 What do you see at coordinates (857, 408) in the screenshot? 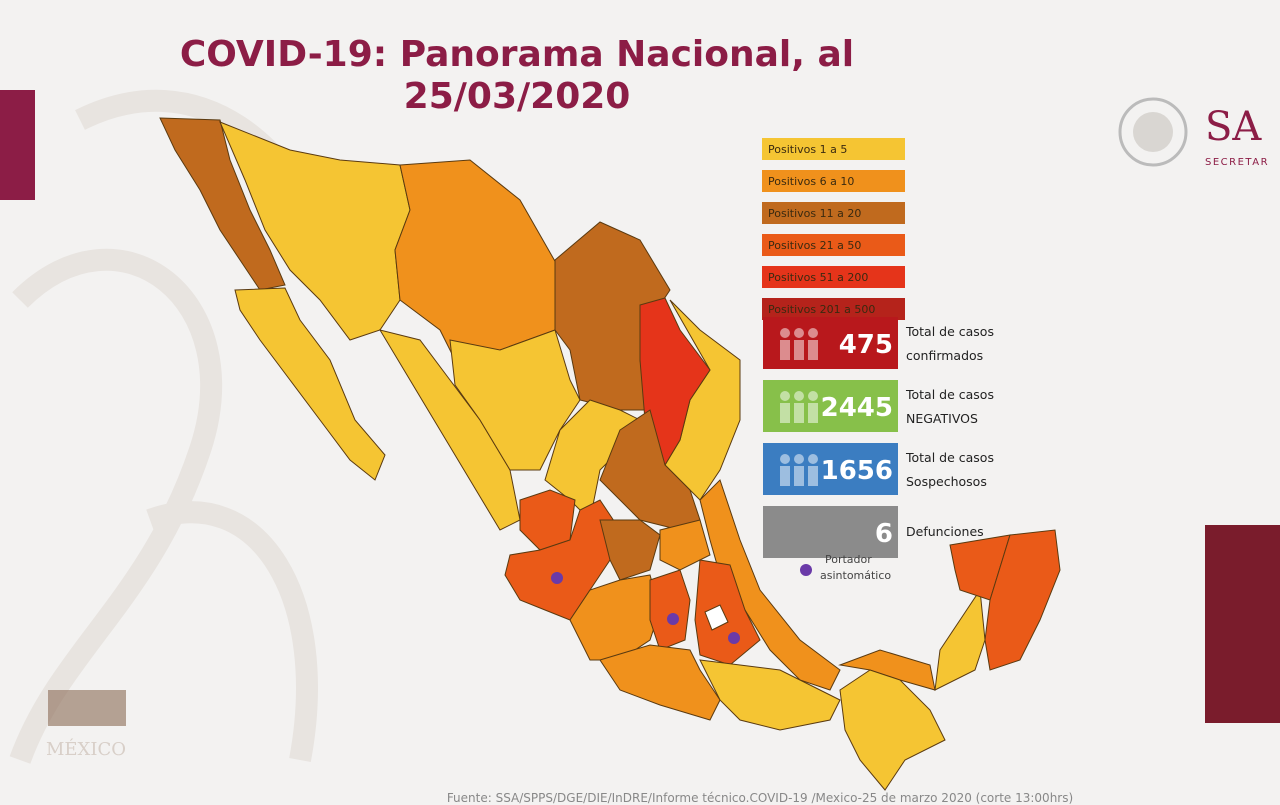
I see `stat-value: 2445` at bounding box center [857, 408].